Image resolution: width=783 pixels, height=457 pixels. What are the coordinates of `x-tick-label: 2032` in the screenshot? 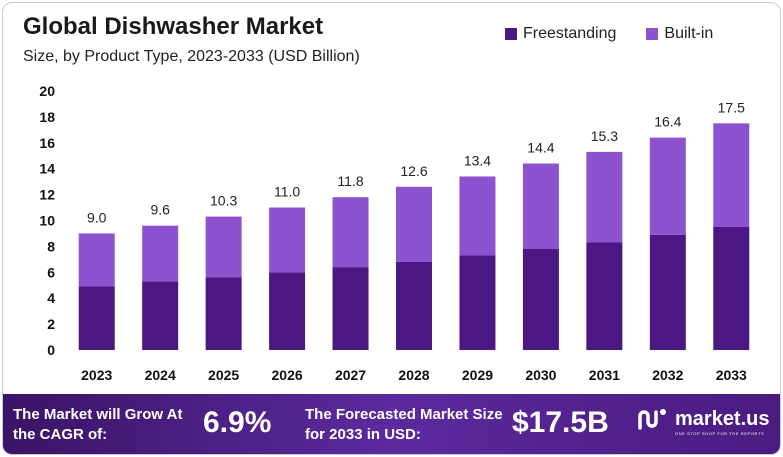 It's located at (667, 375).